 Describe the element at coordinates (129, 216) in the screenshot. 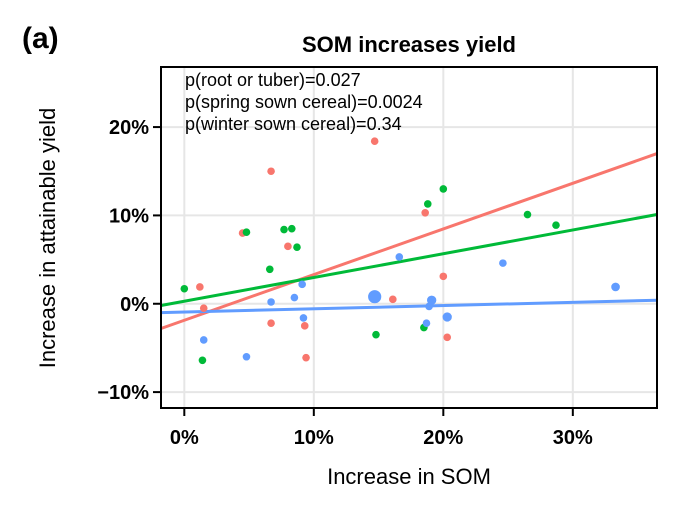

I see `y-tick-label: 10%` at that location.